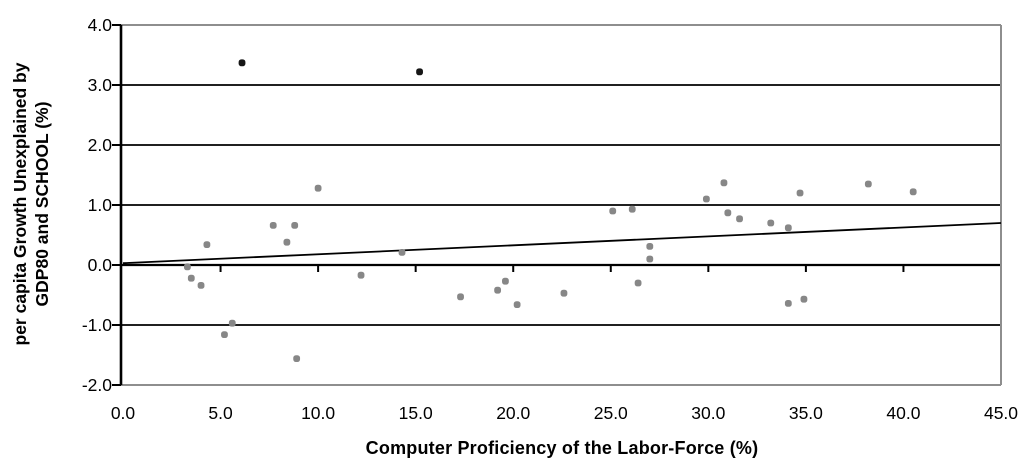 Image resolution: width=1024 pixels, height=470 pixels. I want to click on x-tick-label: 40.0, so click(903, 413).